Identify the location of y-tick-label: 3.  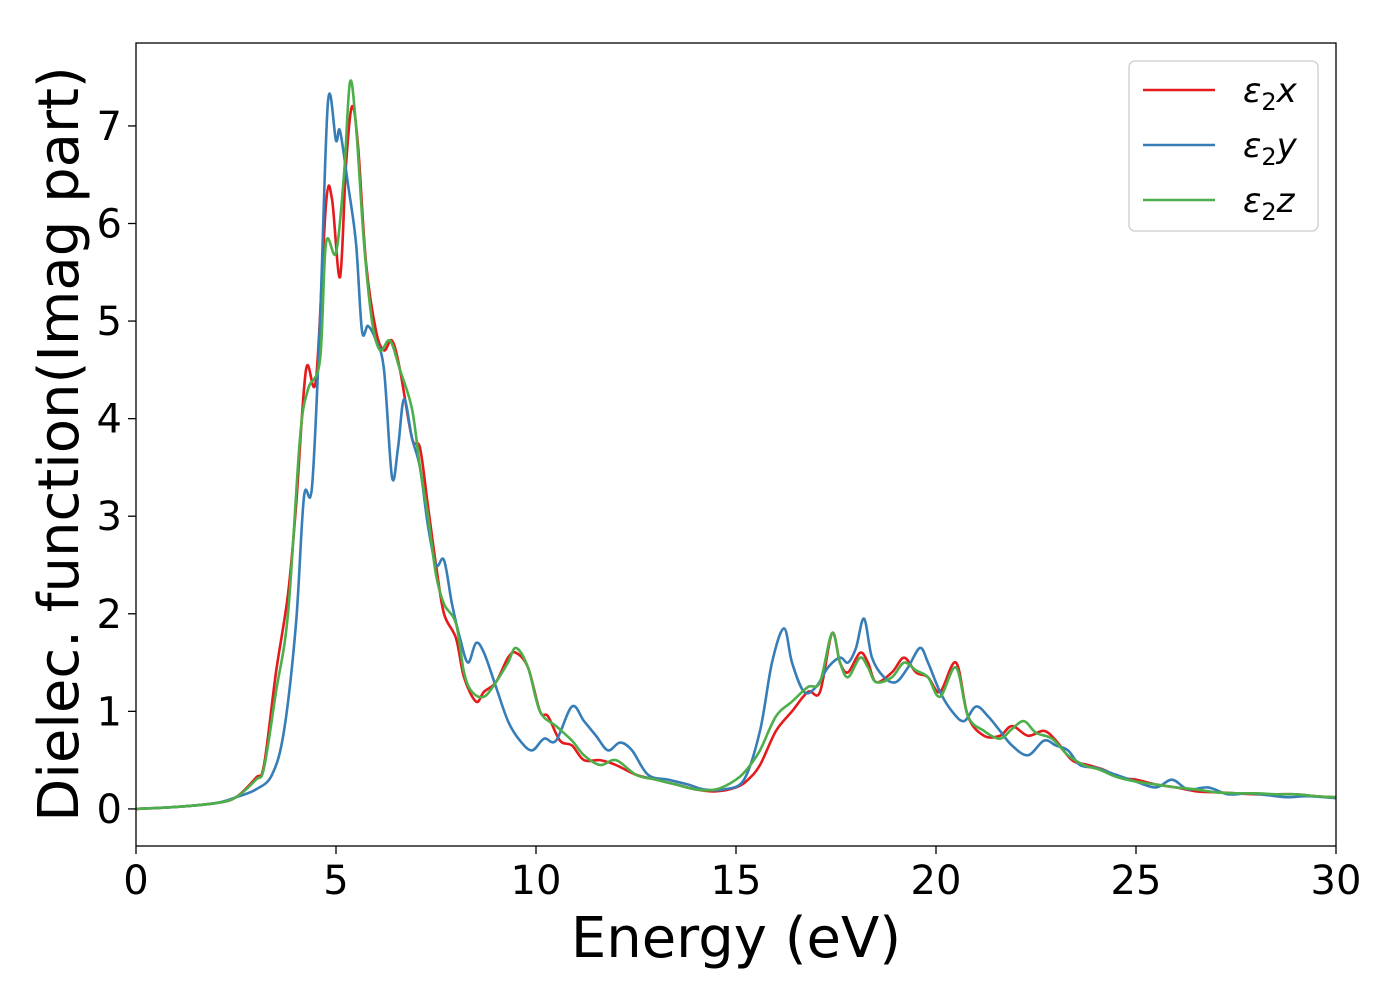
(109, 517).